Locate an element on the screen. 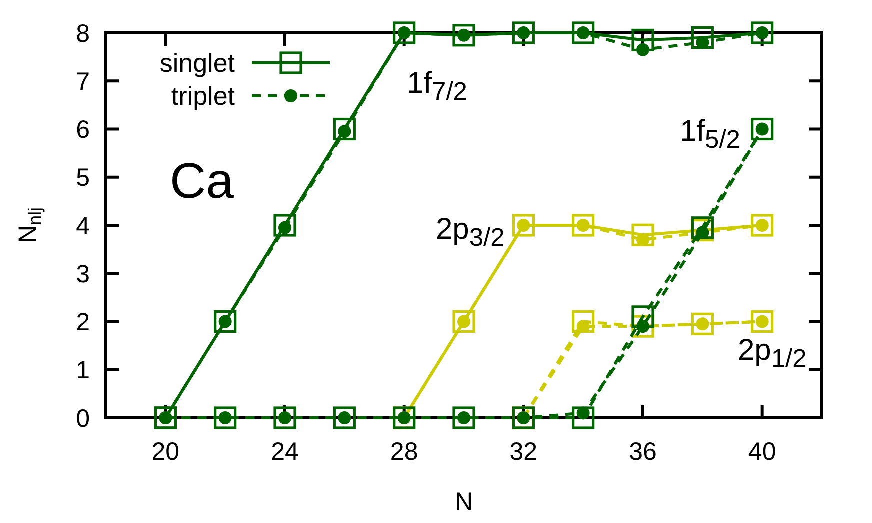 This screenshot has height=523, width=872. x-tick-label: 36 is located at coordinates (643, 452).